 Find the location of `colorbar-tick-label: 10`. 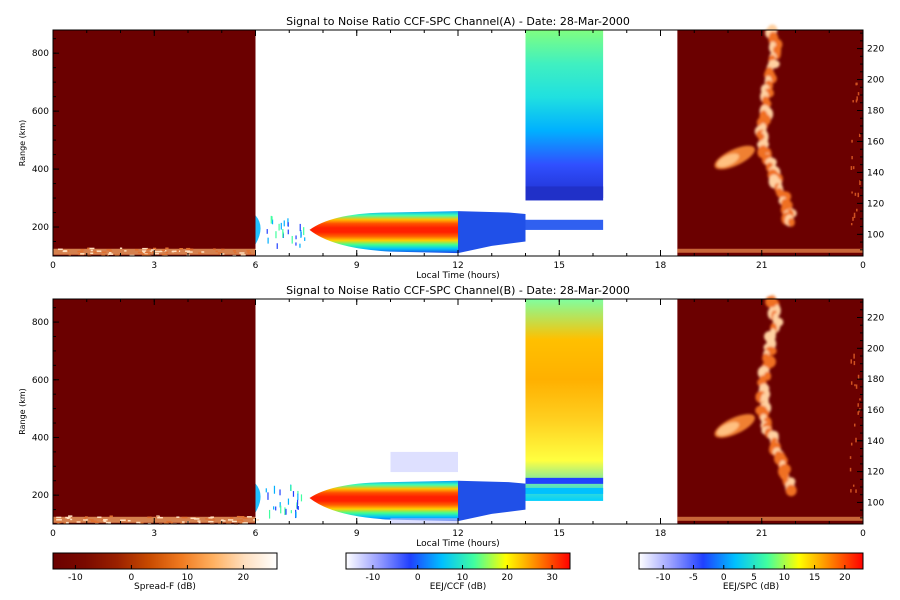

colorbar-tick-label: 10 is located at coordinates (188, 578).